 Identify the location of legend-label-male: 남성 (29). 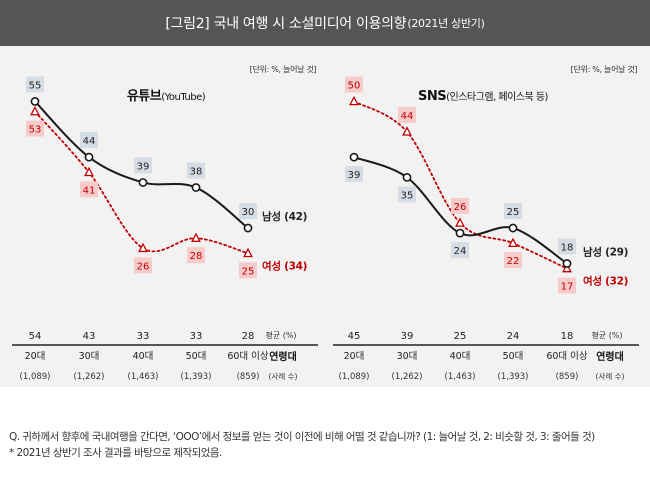
(605, 251).